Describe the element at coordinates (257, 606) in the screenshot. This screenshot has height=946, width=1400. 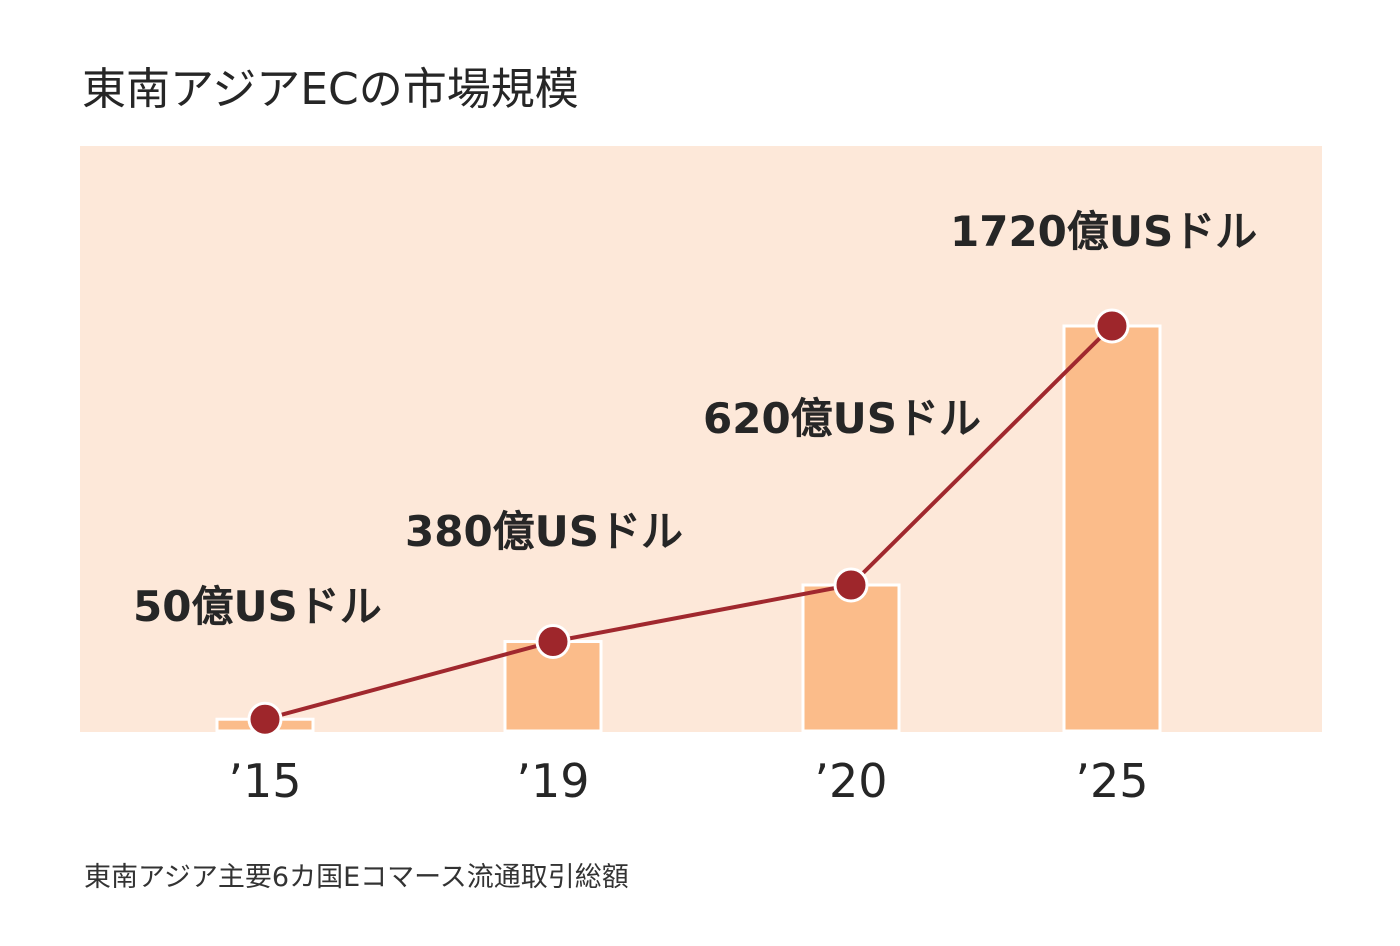
I see `data-label-0: 50億USドル` at that location.